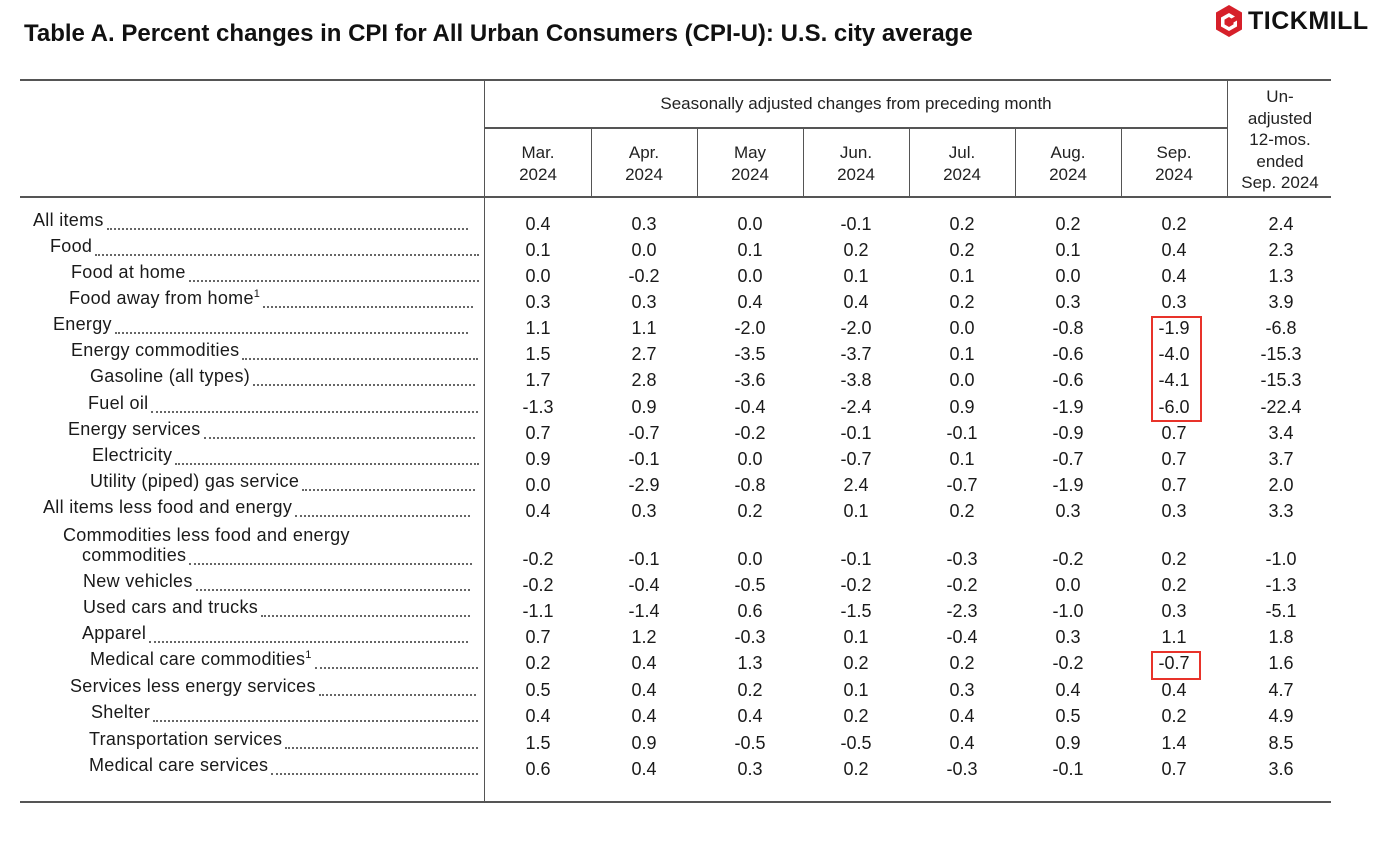  I want to click on row-label: New vehicles, so click(138, 581).